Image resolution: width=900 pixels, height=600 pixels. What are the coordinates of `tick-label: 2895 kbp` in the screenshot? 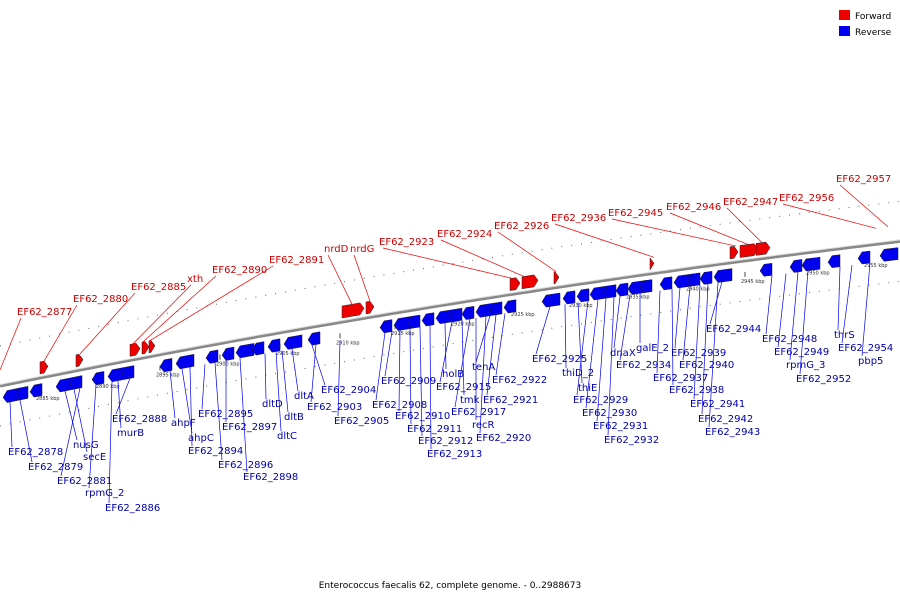 It's located at (168, 376).